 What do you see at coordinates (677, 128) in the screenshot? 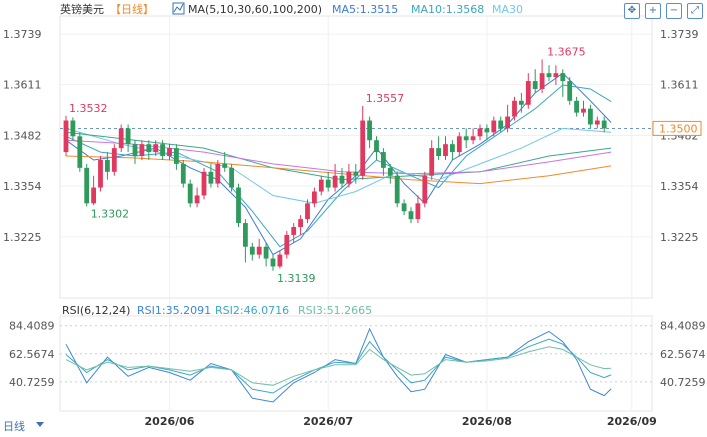
I see `current-price-box: 1.3500` at bounding box center [677, 128].